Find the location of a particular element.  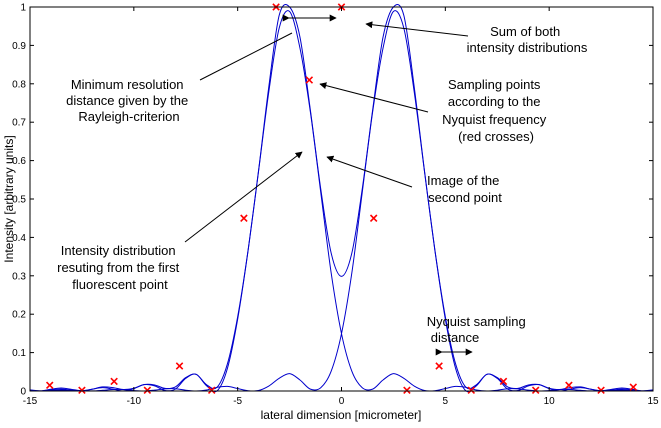

y-tick-label: 0.2 is located at coordinates (19, 315).